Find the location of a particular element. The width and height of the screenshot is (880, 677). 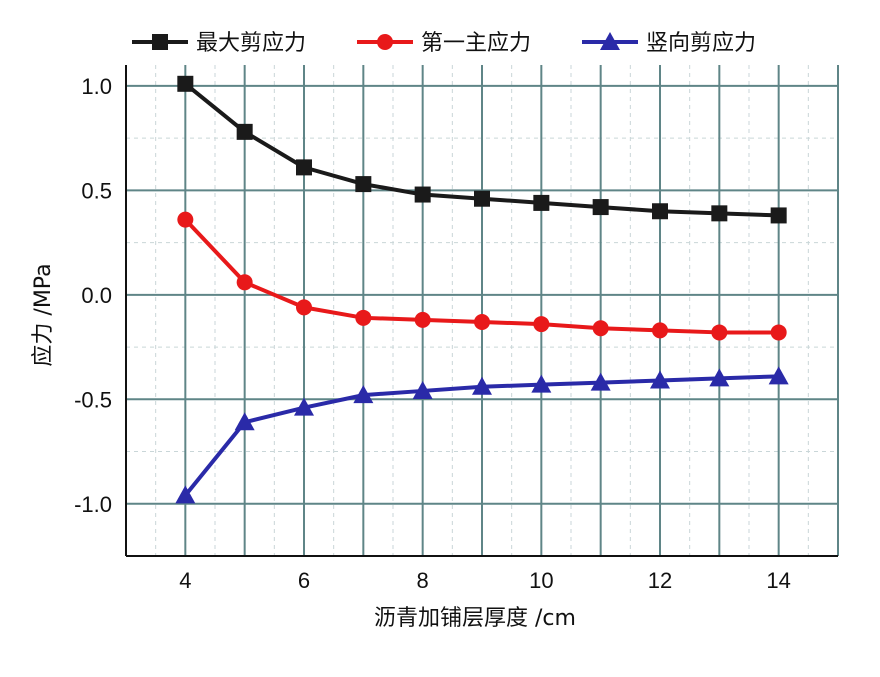

legend-label: 竖向剪应力 is located at coordinates (701, 43).